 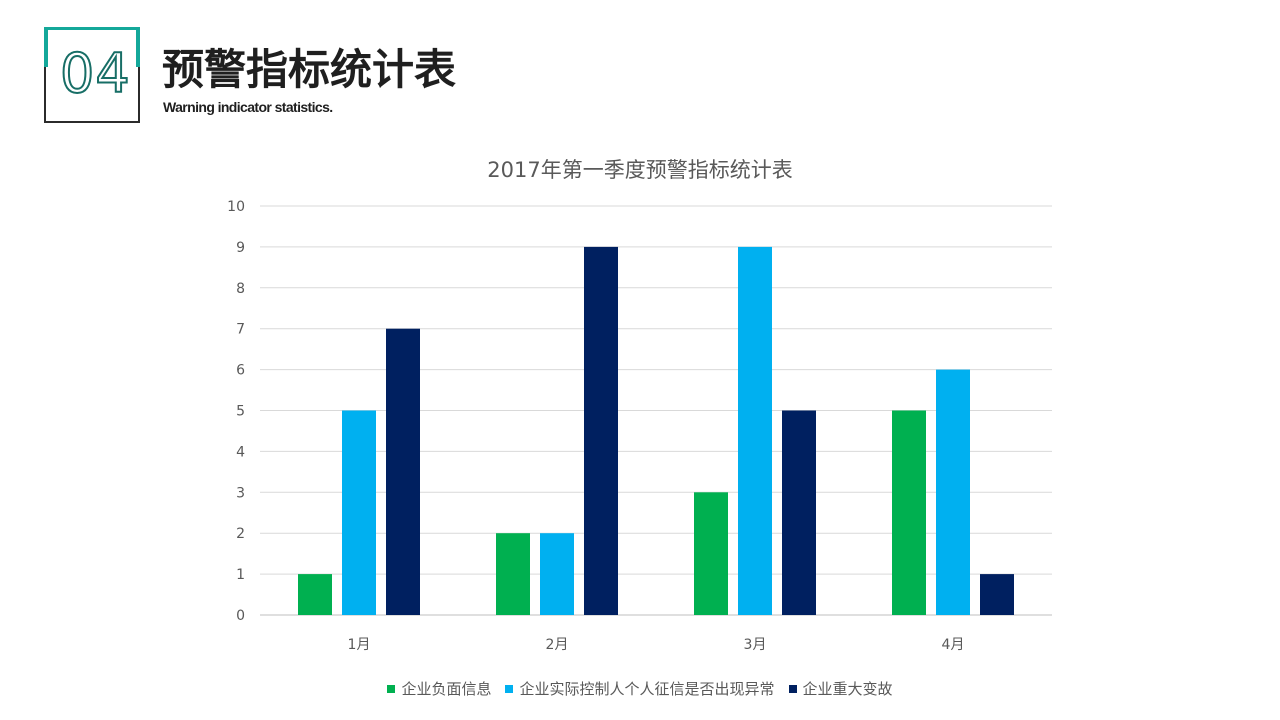 I want to click on legend-item: 企业实际控制人个人征信是否出现异常, so click(x=640, y=688).